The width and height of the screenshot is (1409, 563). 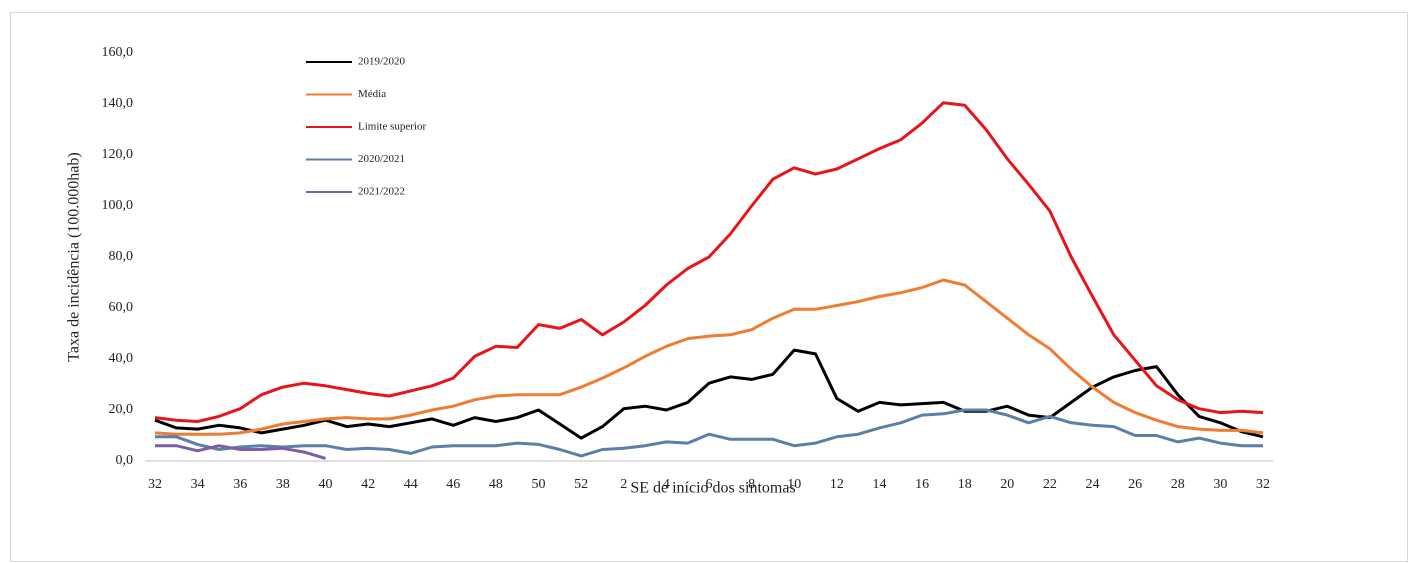 I want to click on x-tick-label: 22, so click(x=1050, y=484).